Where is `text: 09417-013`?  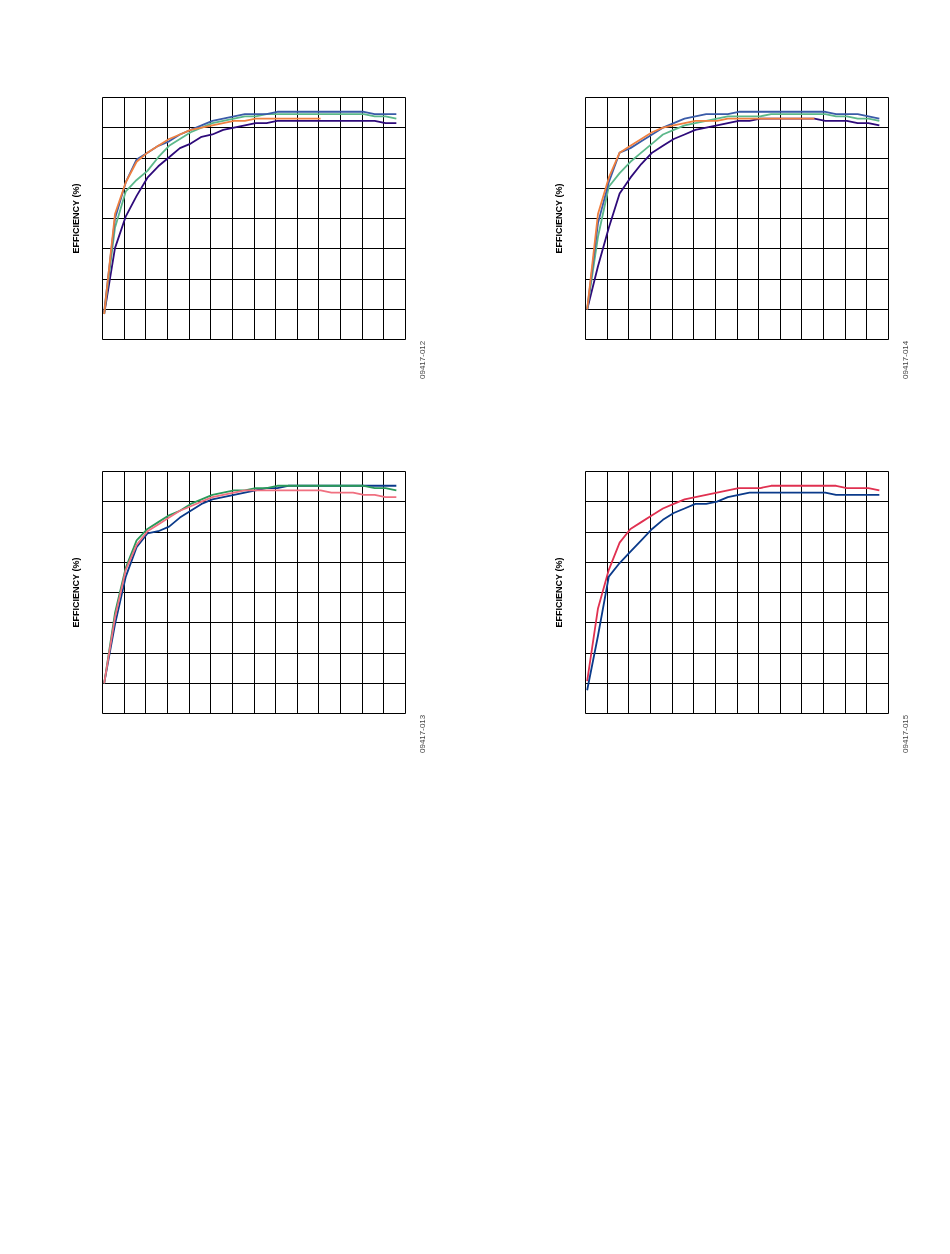 text: 09417-013 is located at coordinates (422, 733).